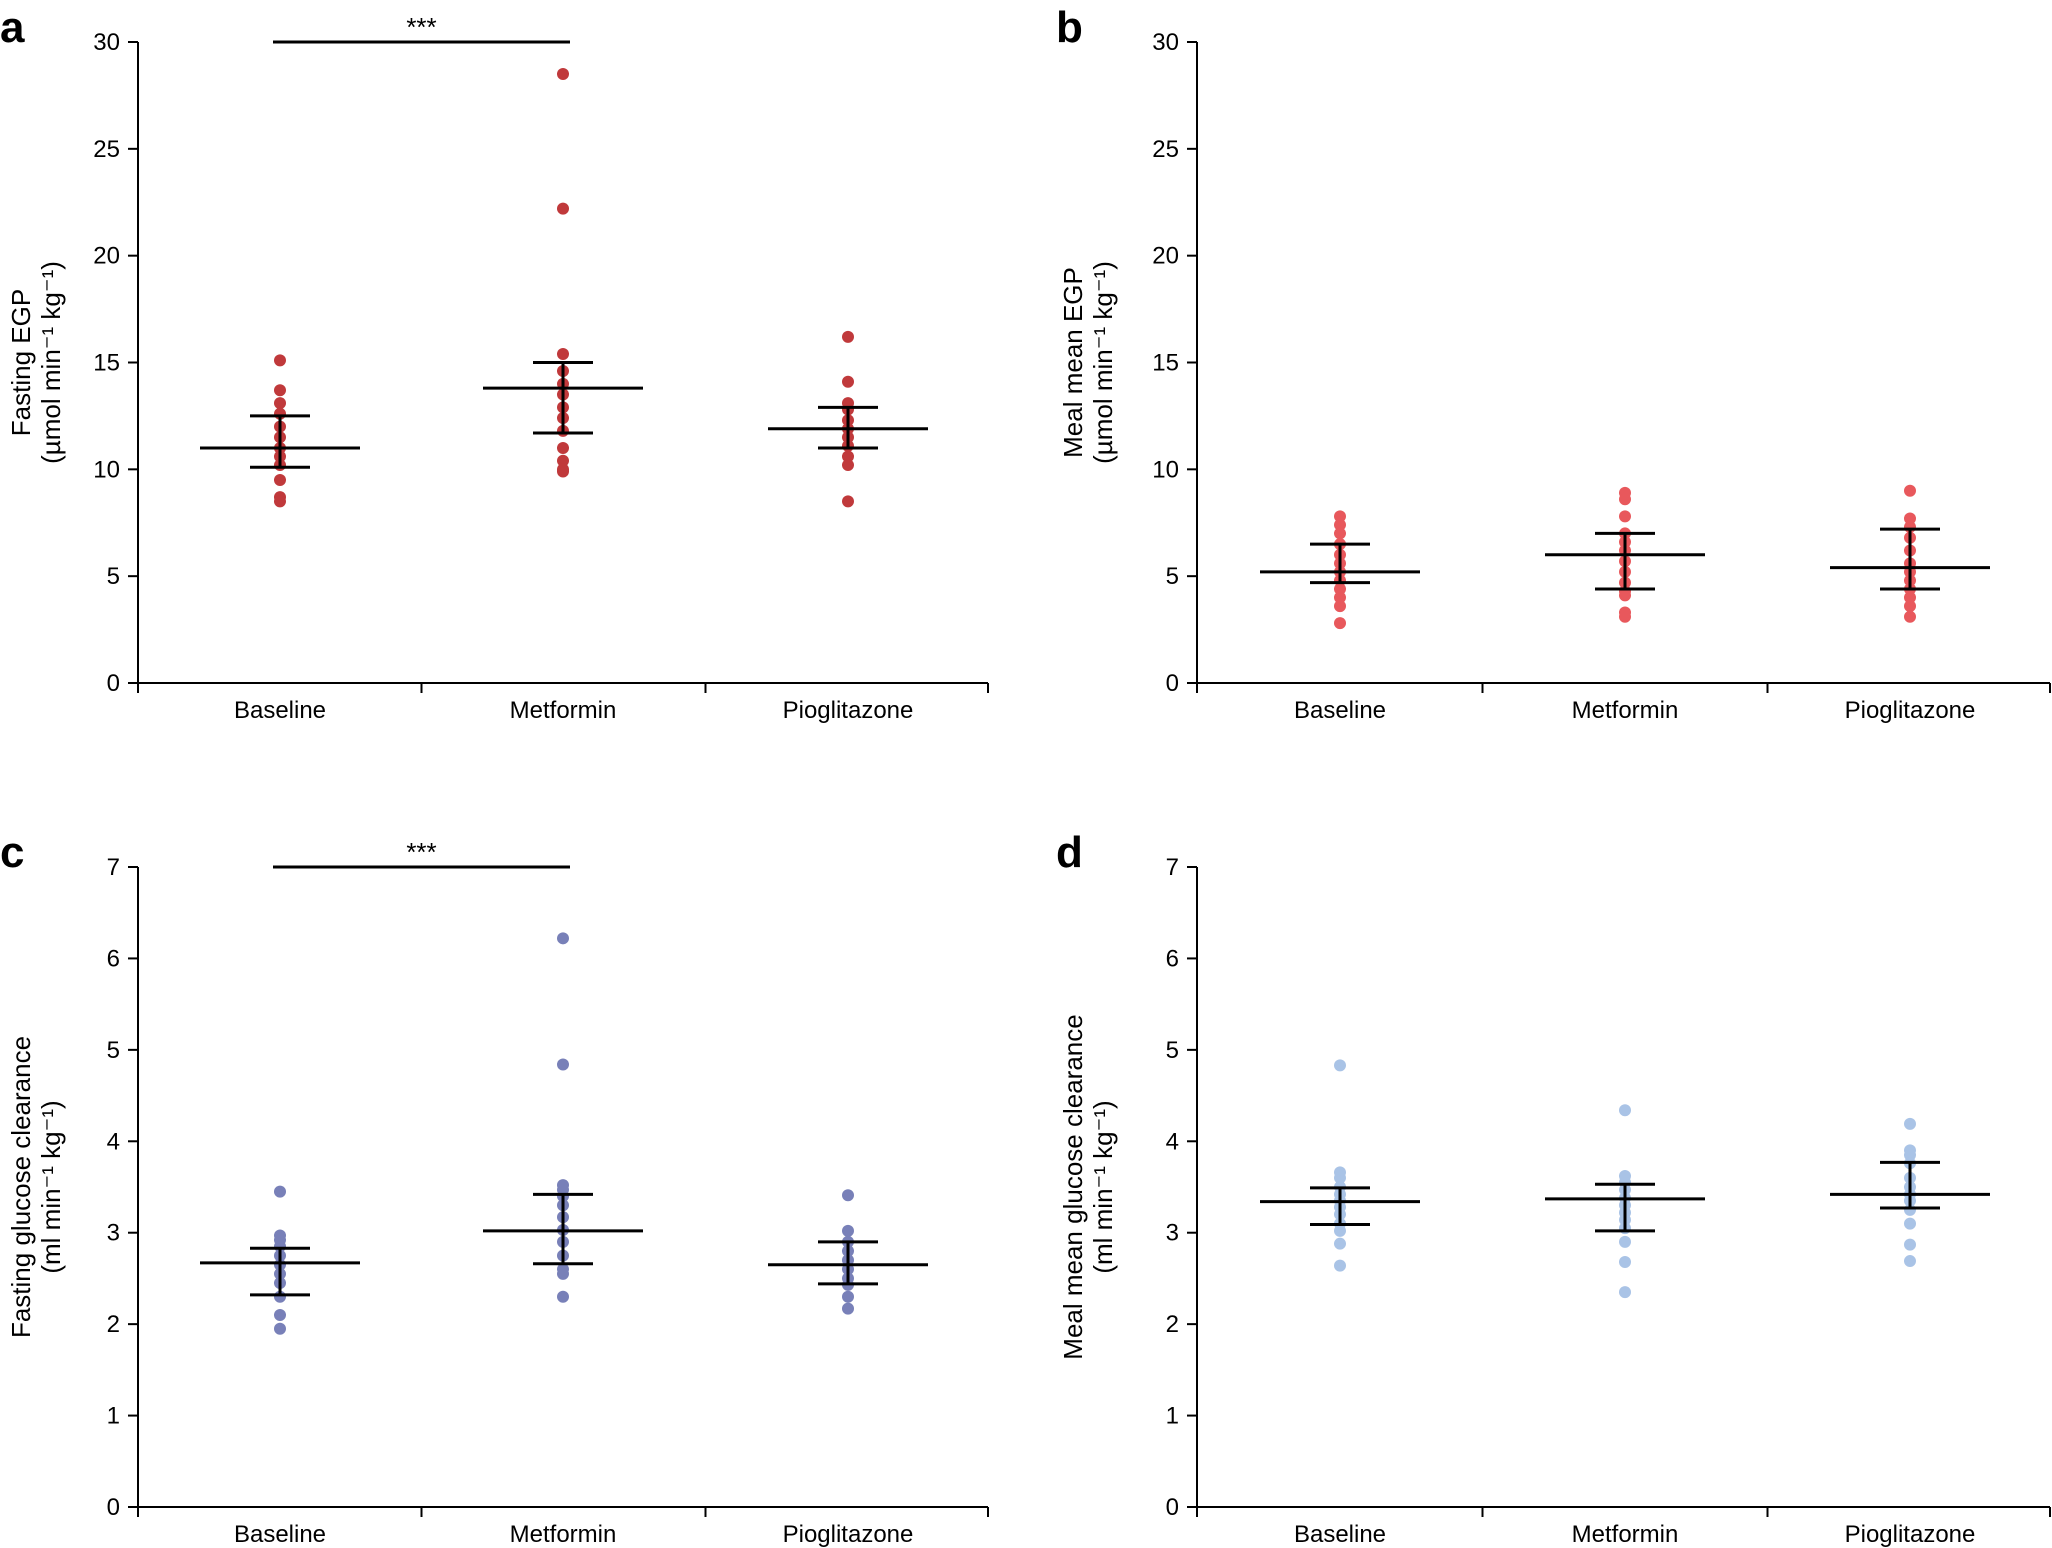 The image size is (2052, 1548). What do you see at coordinates (113, 1233) in the screenshot?
I see `y-tick-label: 3` at bounding box center [113, 1233].